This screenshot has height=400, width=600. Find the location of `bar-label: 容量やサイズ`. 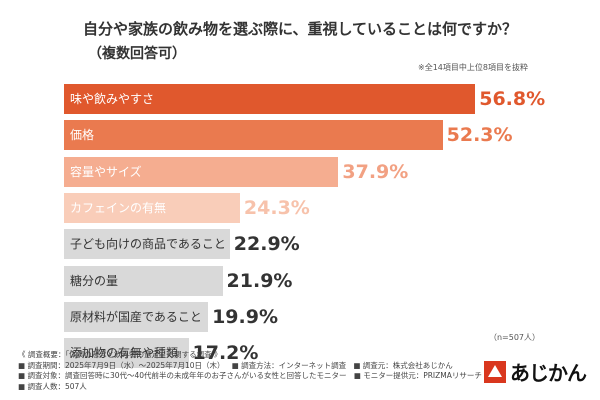

bar-label: 容量やサイズ is located at coordinates (106, 172).